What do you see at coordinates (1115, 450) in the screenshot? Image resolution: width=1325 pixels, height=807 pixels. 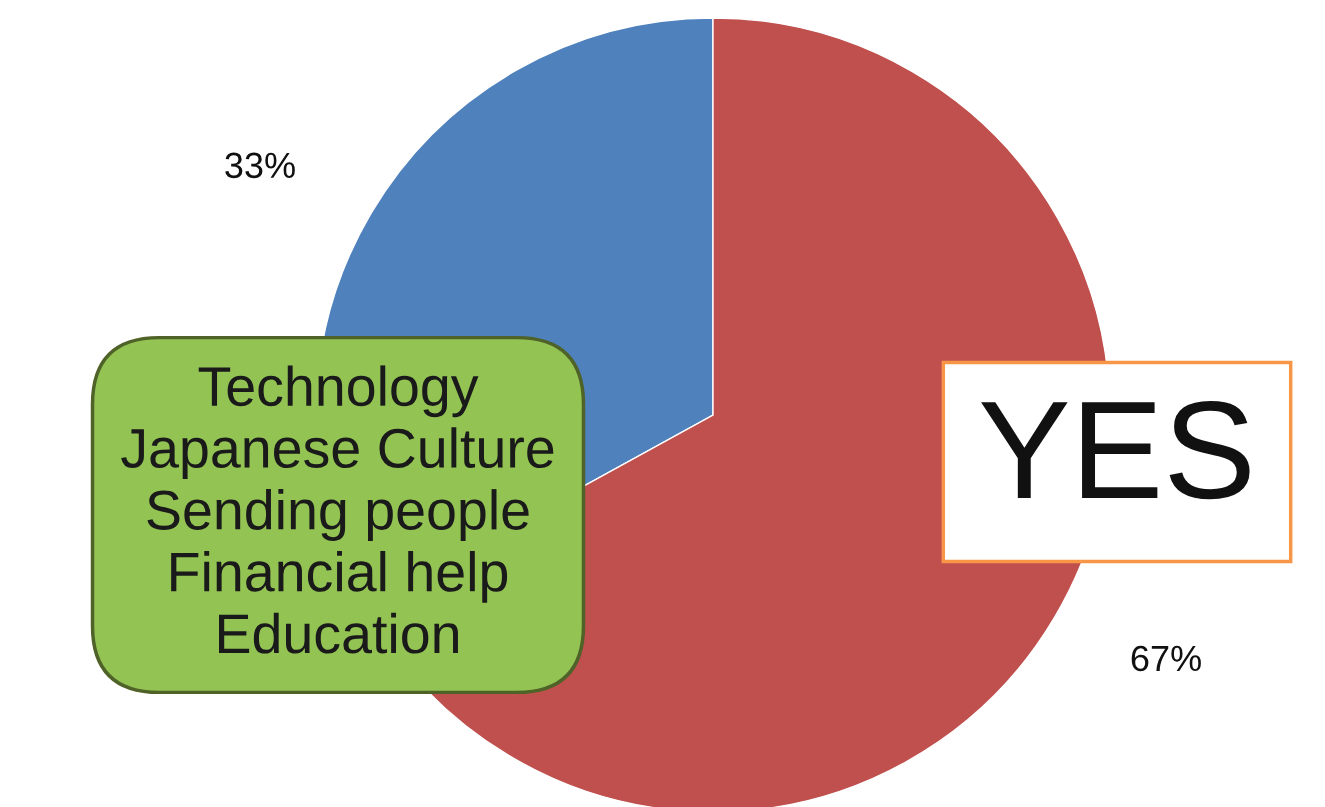 I see `slice-label: YES` at bounding box center [1115, 450].